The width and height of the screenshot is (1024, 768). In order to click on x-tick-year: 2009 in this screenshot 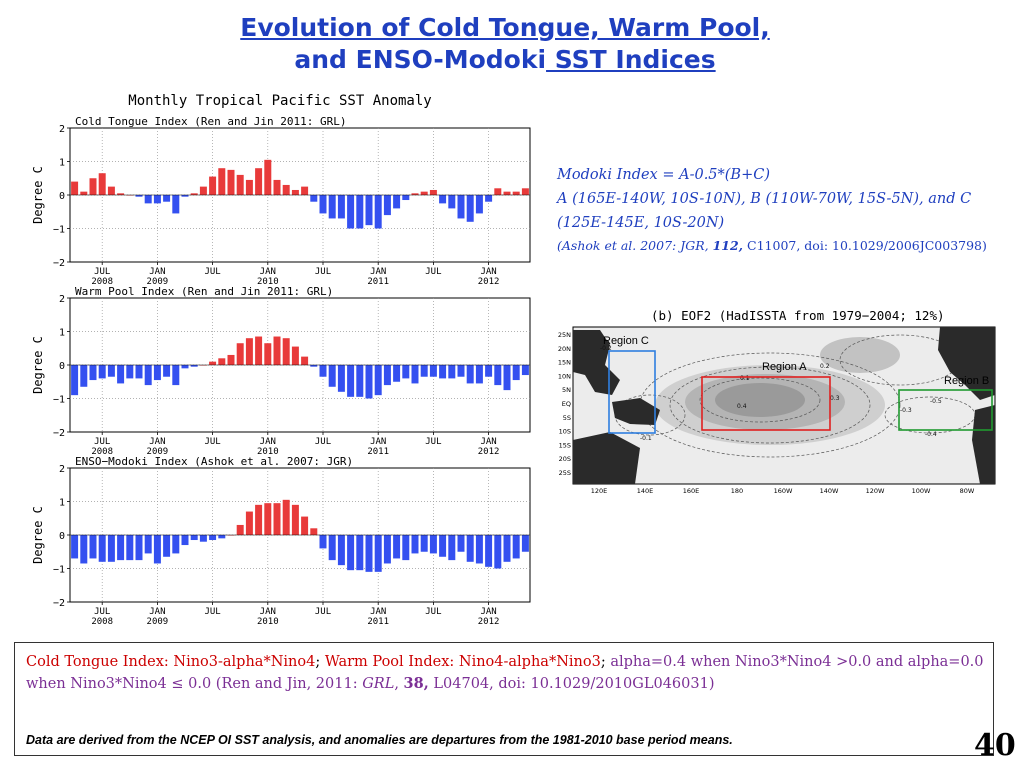, I will do `click(158, 622)`.